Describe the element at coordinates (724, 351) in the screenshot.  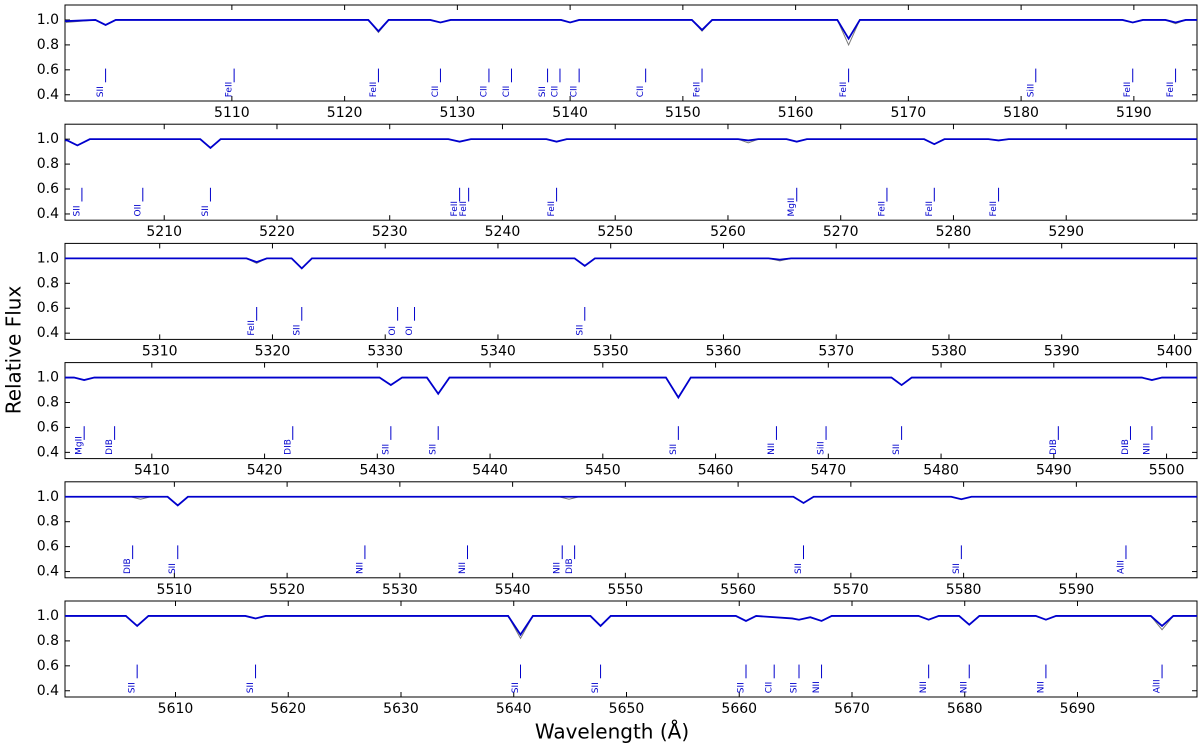
I see `x-tick-label: 5360` at that location.